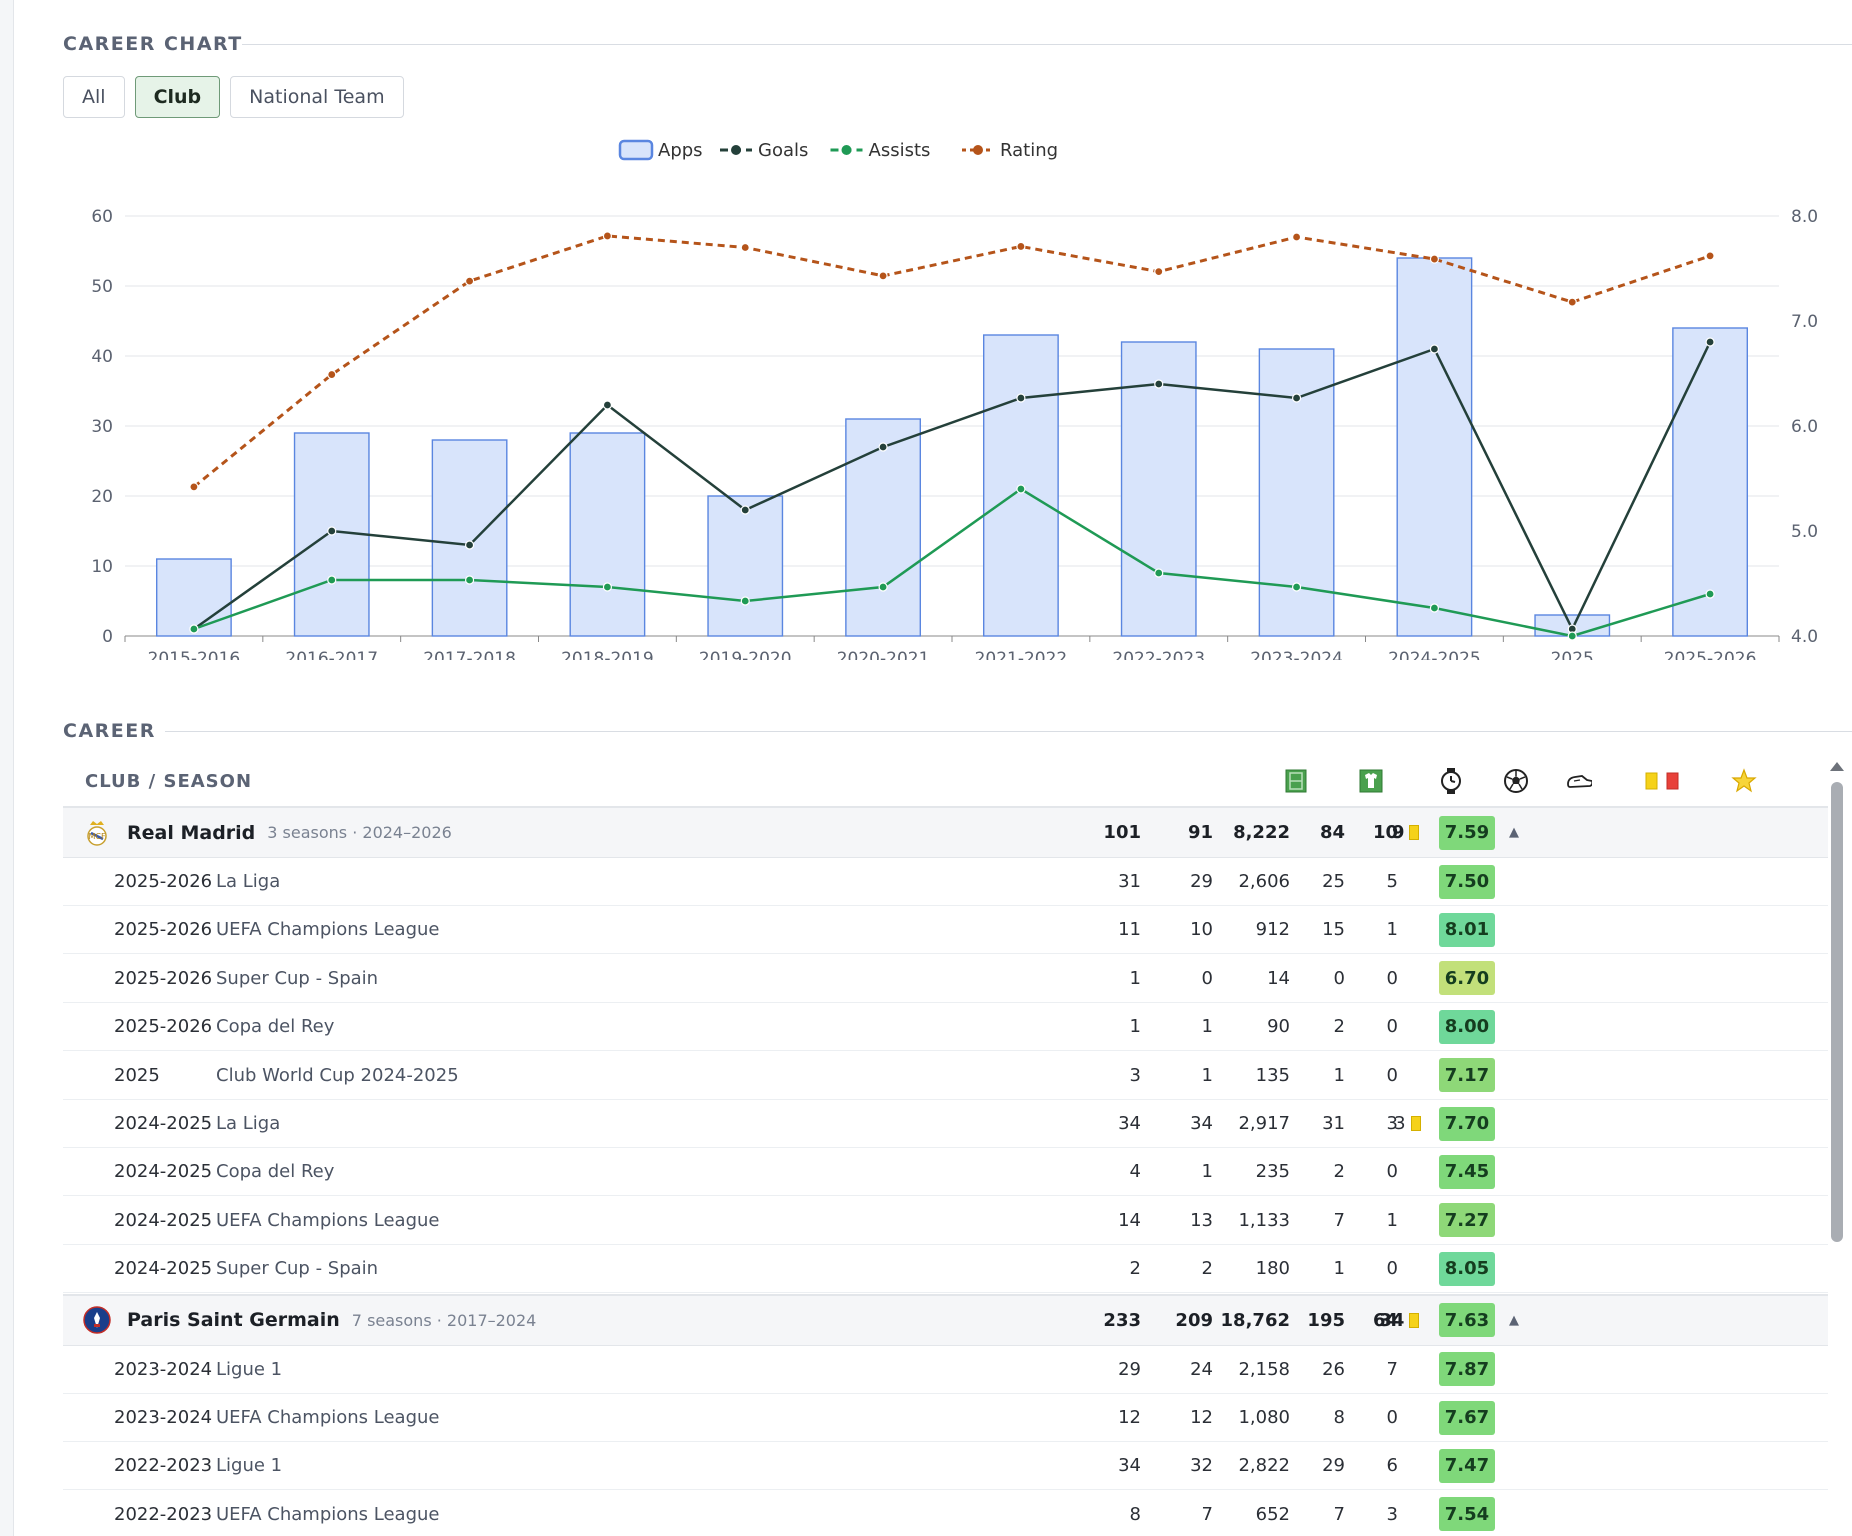 The height and width of the screenshot is (1536, 1852). I want to click on starts-cell: 29, so click(1201, 881).